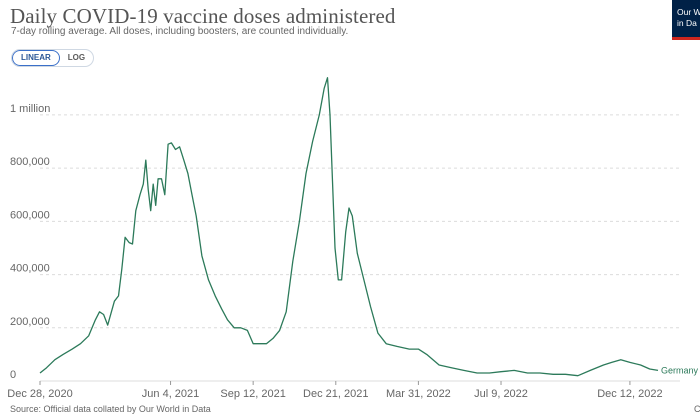 The image size is (700, 419). What do you see at coordinates (688, 12) in the screenshot?
I see `logo-line-1: Our W` at bounding box center [688, 12].